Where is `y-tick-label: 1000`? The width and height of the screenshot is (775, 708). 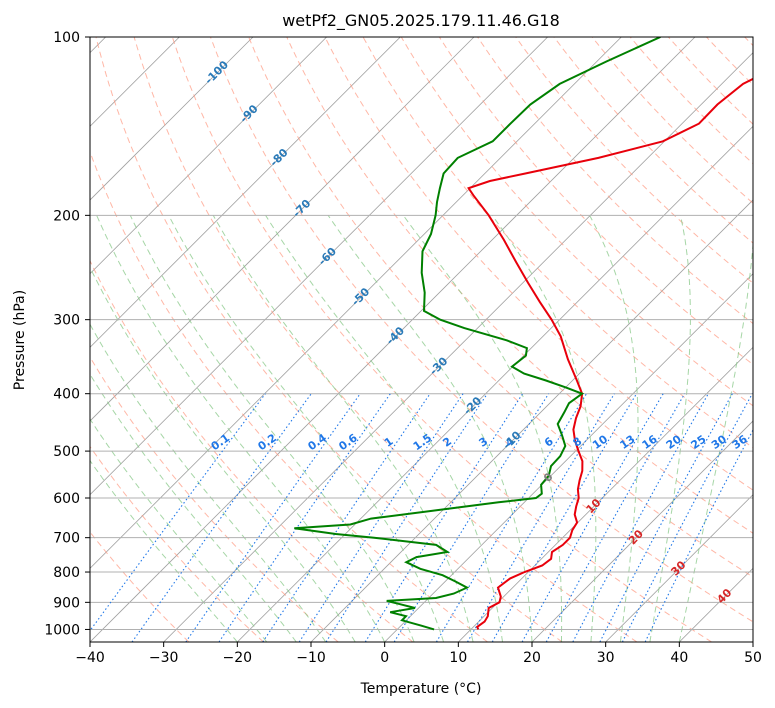
y-tick-label: 1000 is located at coordinates (62, 630).